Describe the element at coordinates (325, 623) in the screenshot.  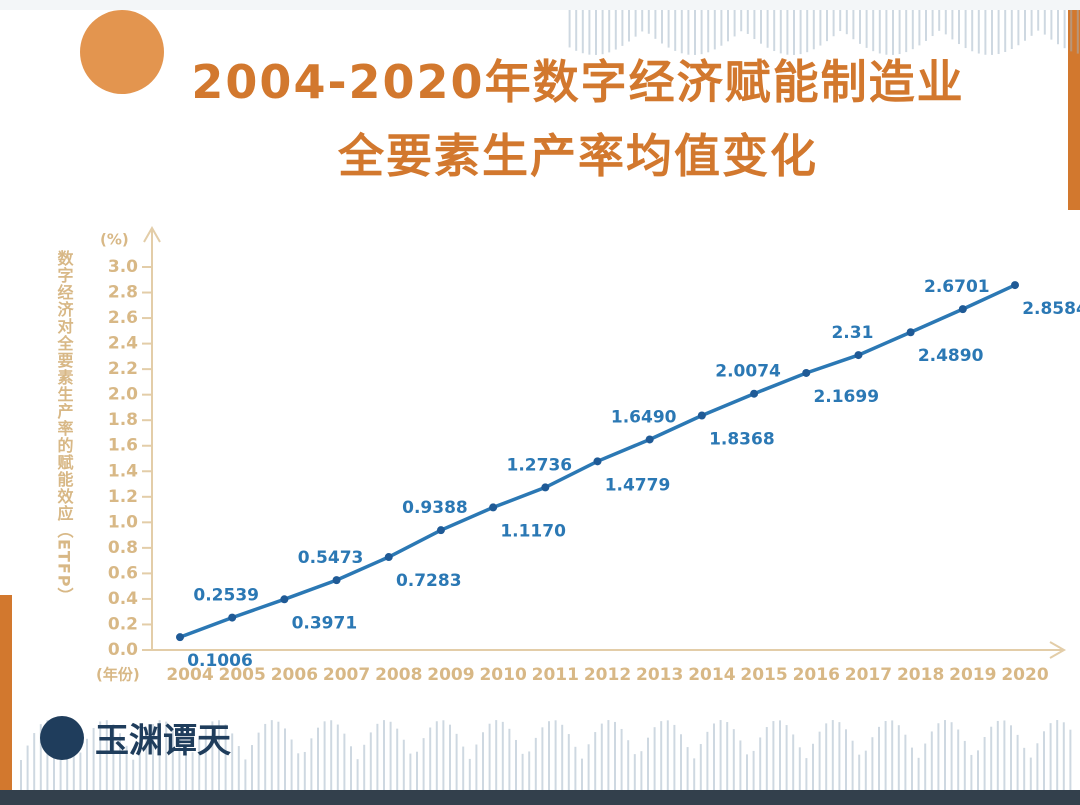
I see `data-label: 0.3971` at that location.